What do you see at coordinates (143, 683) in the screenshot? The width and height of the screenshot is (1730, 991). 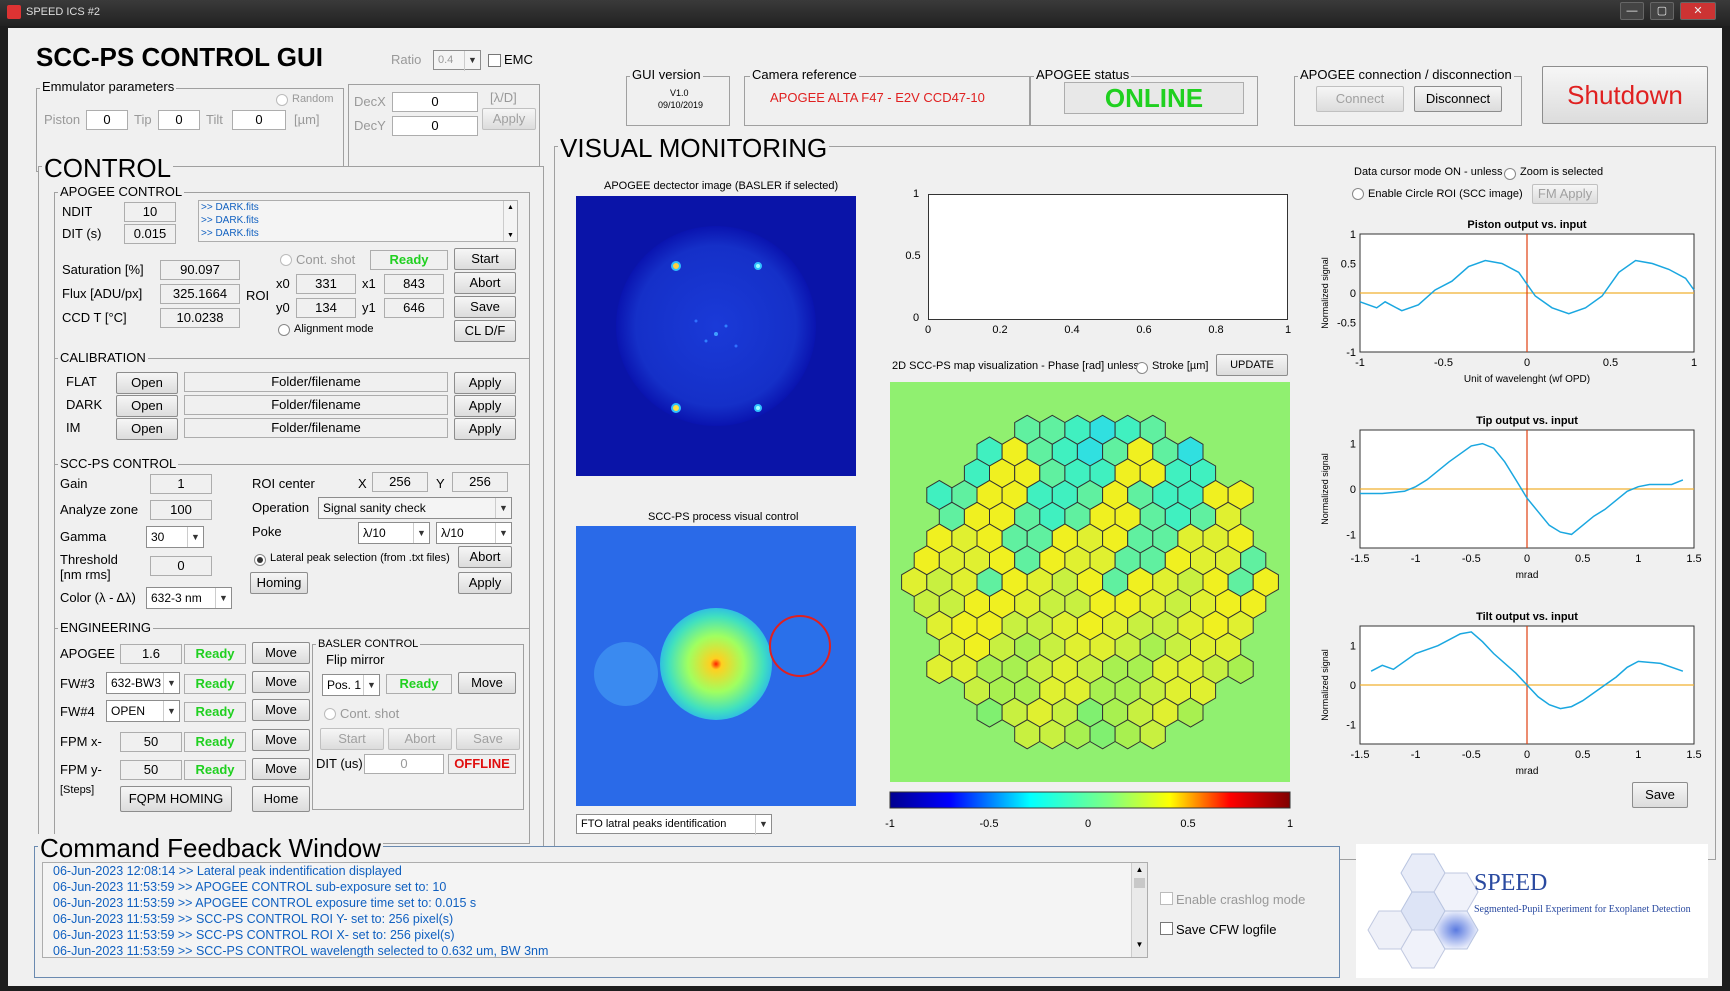 I see `fw3-select: 632-BW3 ▼` at bounding box center [143, 683].